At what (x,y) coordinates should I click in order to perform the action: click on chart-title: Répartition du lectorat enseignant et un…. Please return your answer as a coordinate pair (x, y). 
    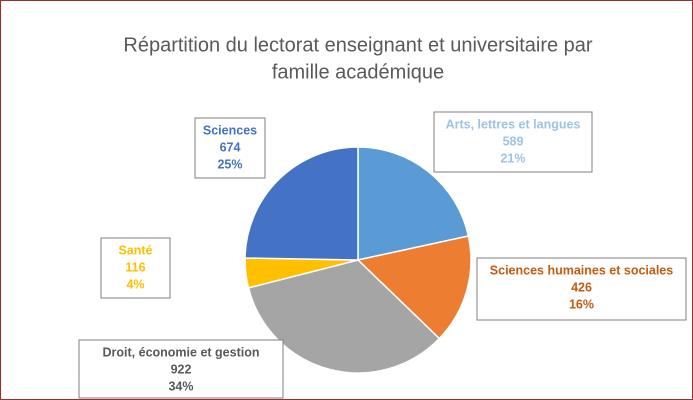
    Looking at the image, I should click on (358, 45).